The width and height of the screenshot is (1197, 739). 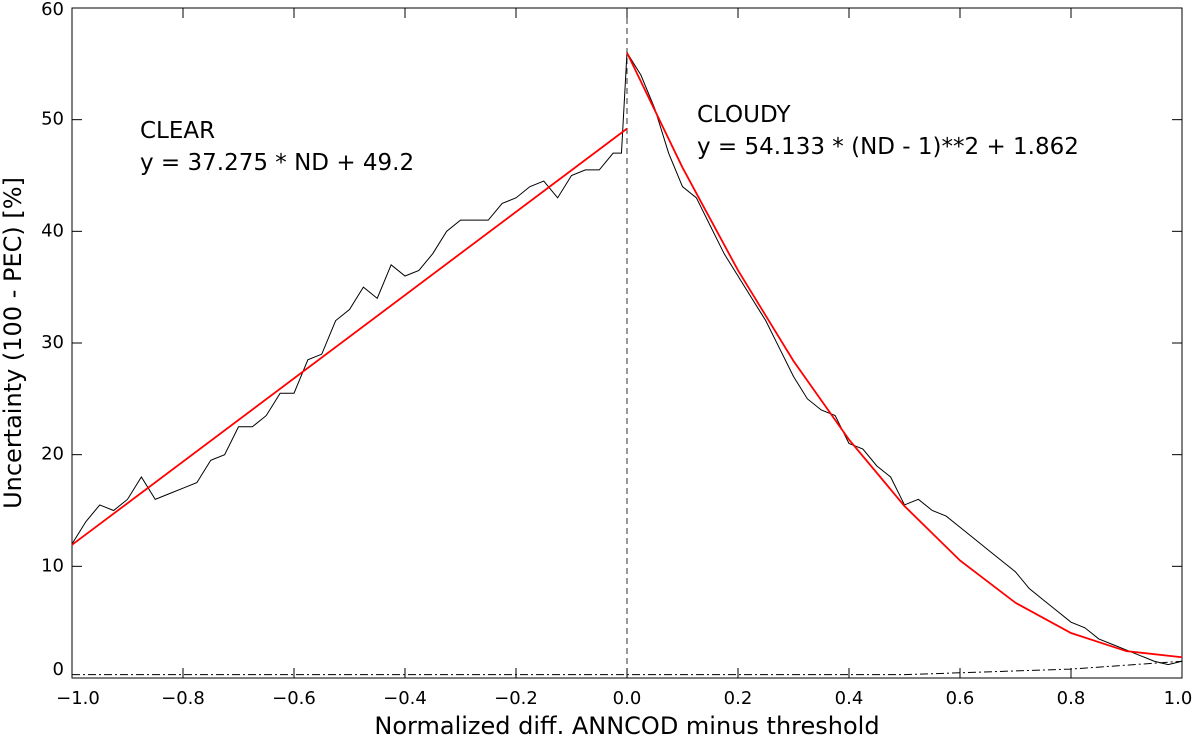 What do you see at coordinates (1178, 698) in the screenshot?
I see `x-tick-label: 1.0` at bounding box center [1178, 698].